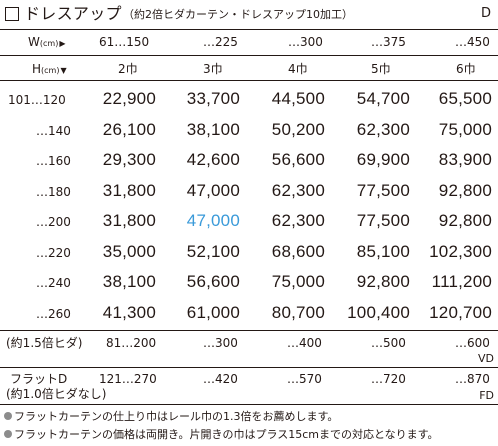  Describe the element at coordinates (461, 281) in the screenshot. I see `price-cell: 111,200` at that location.